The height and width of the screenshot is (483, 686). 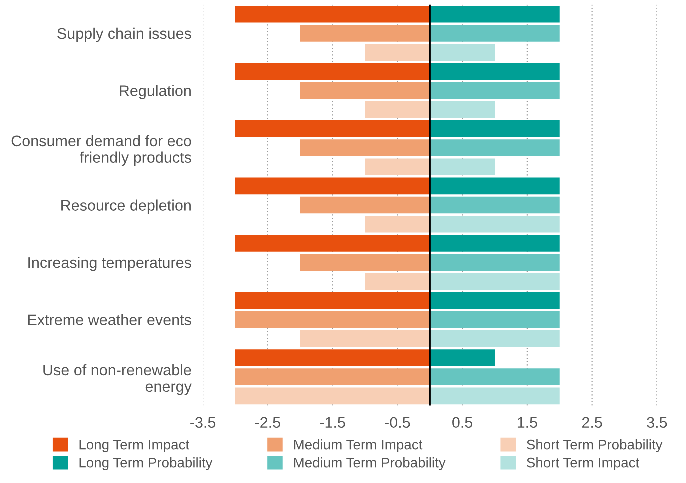 What do you see at coordinates (118, 380) in the screenshot?
I see `y-tick-label: Use of non-renewable energy` at bounding box center [118, 380].